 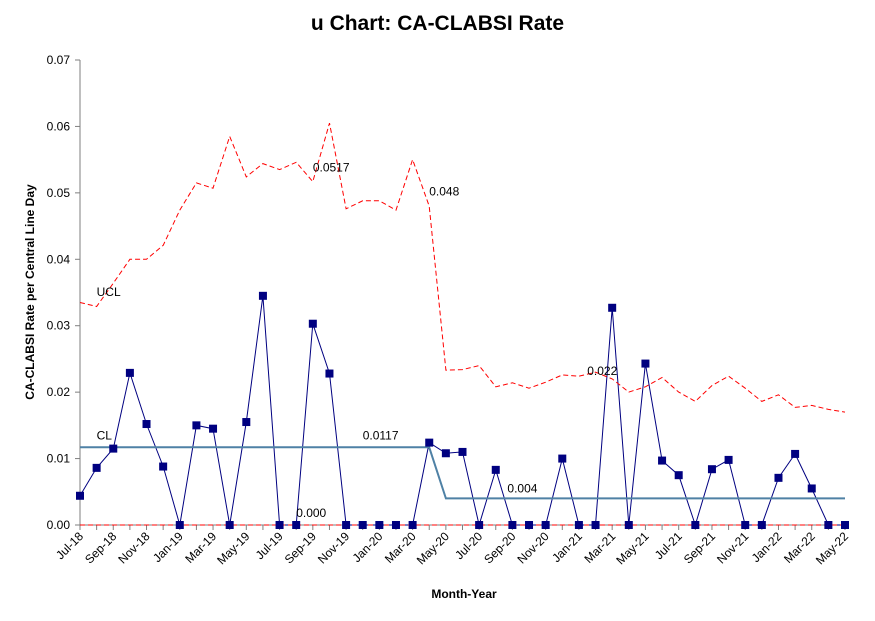 What do you see at coordinates (59, 392) in the screenshot?
I see `y-tick-label: 0.02` at bounding box center [59, 392].